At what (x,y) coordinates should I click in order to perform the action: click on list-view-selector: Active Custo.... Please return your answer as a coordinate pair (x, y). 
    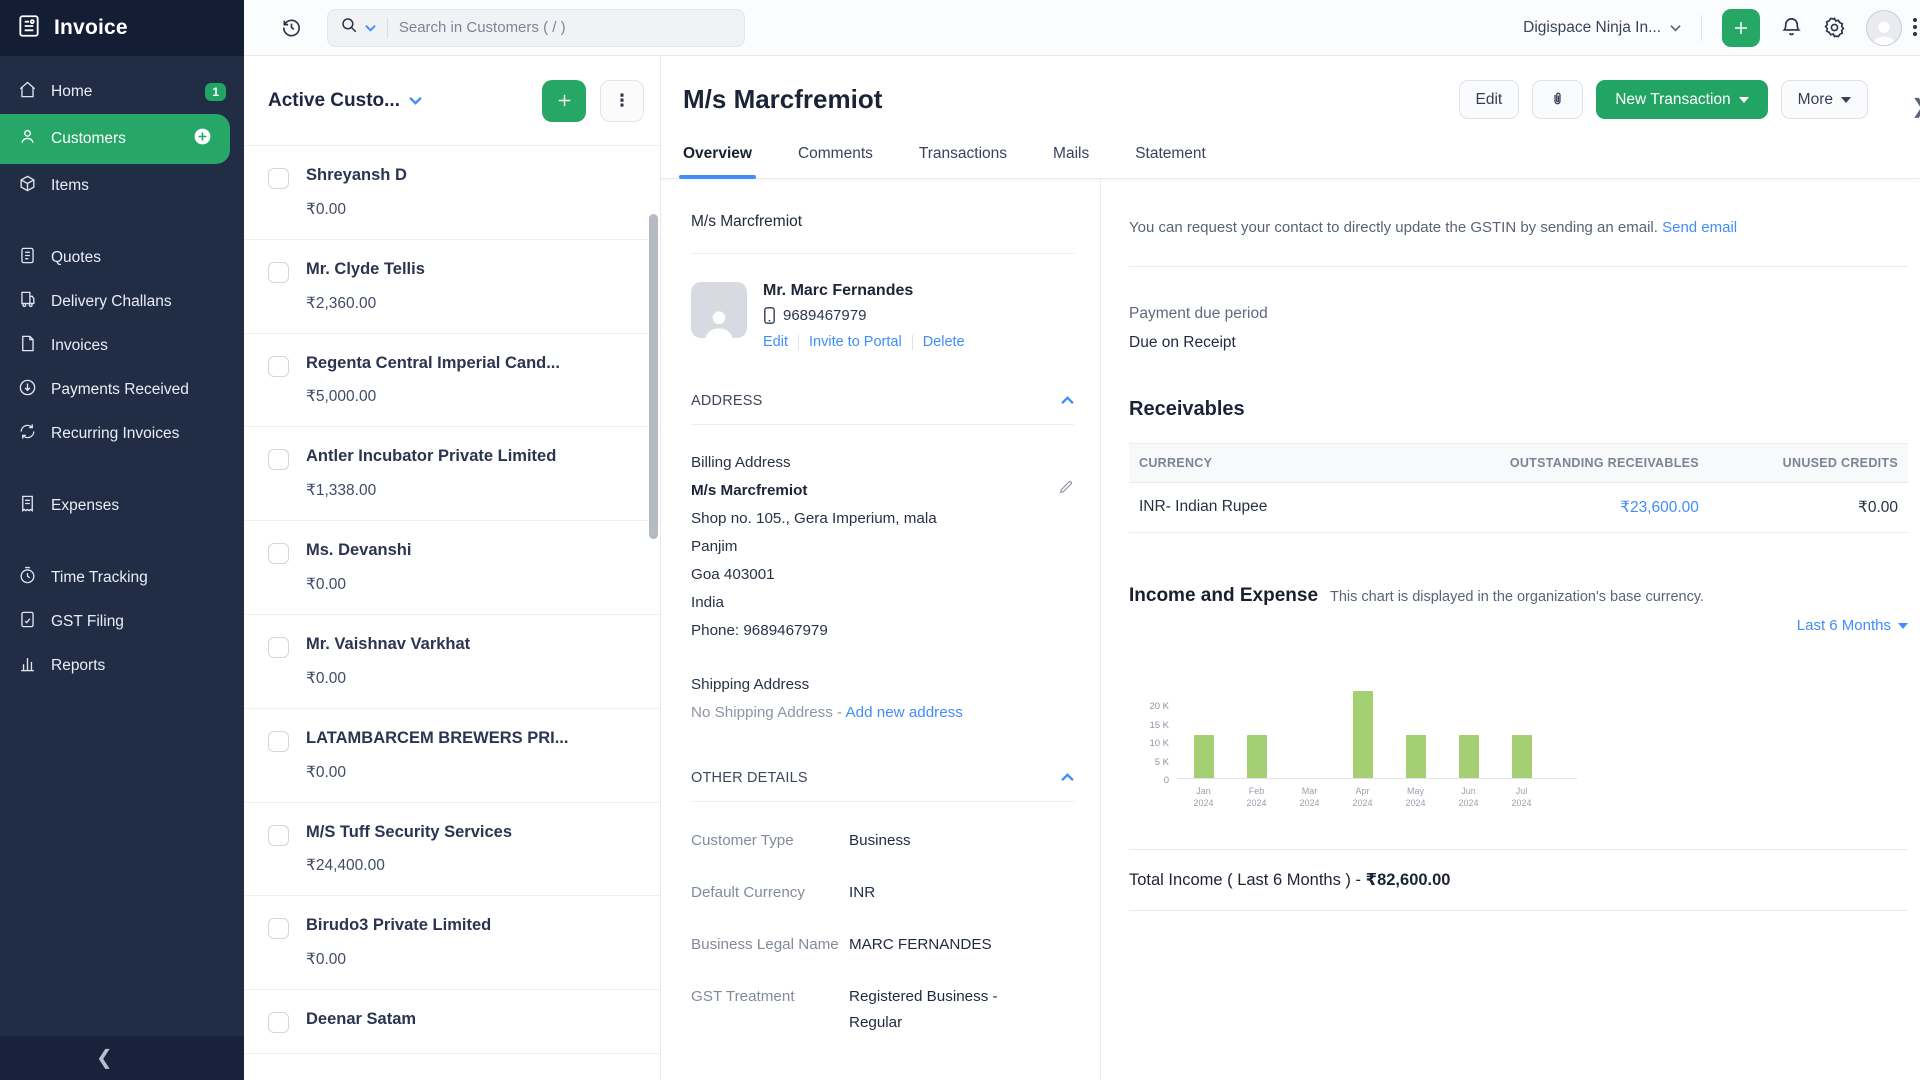
    Looking at the image, I should click on (345, 101).